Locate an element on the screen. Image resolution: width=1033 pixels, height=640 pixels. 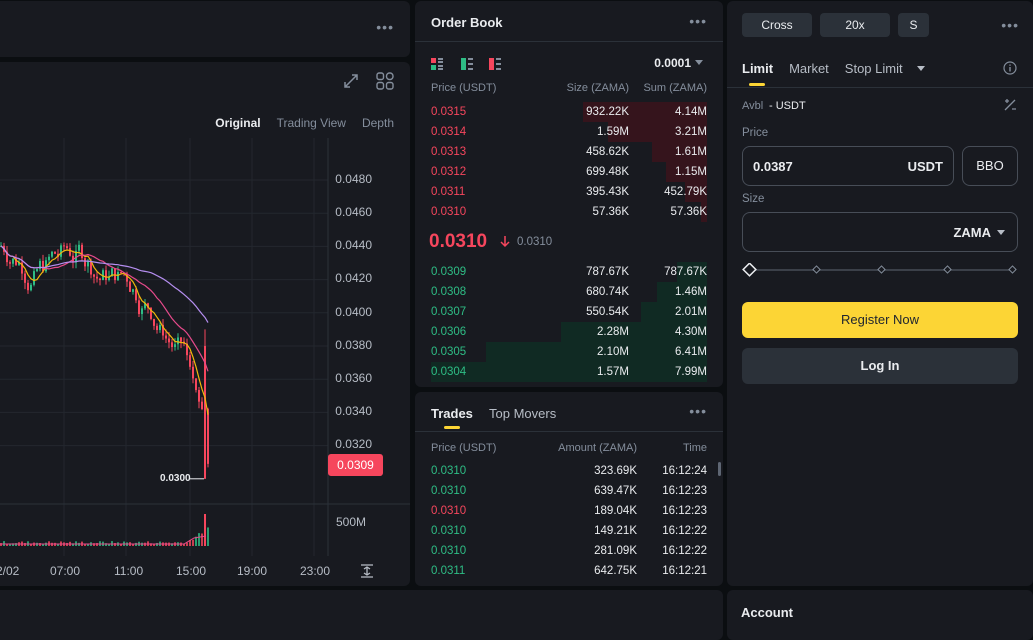
scrollbar is located at coordinates (719, 469).